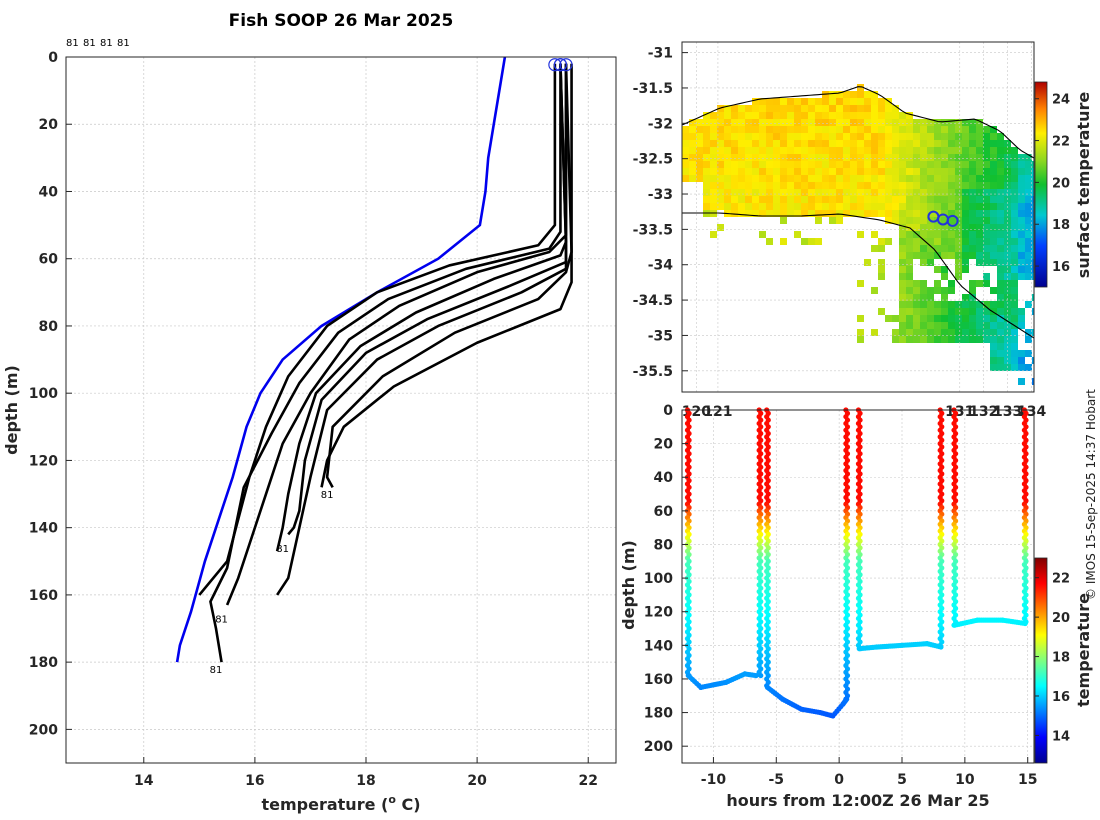 The width and height of the screenshot is (1100, 820). I want to click on y-tick-label: -31.5, so click(653, 89).